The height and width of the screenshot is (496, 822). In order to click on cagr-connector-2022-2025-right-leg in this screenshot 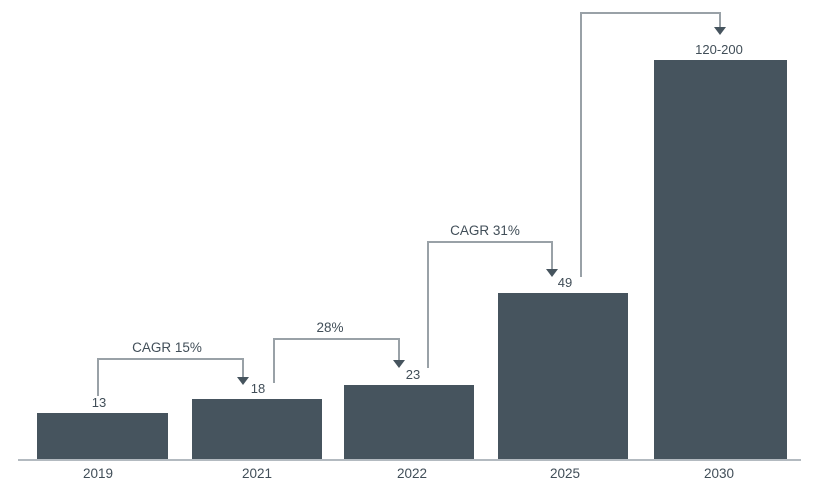, I will do `click(552, 255)`.